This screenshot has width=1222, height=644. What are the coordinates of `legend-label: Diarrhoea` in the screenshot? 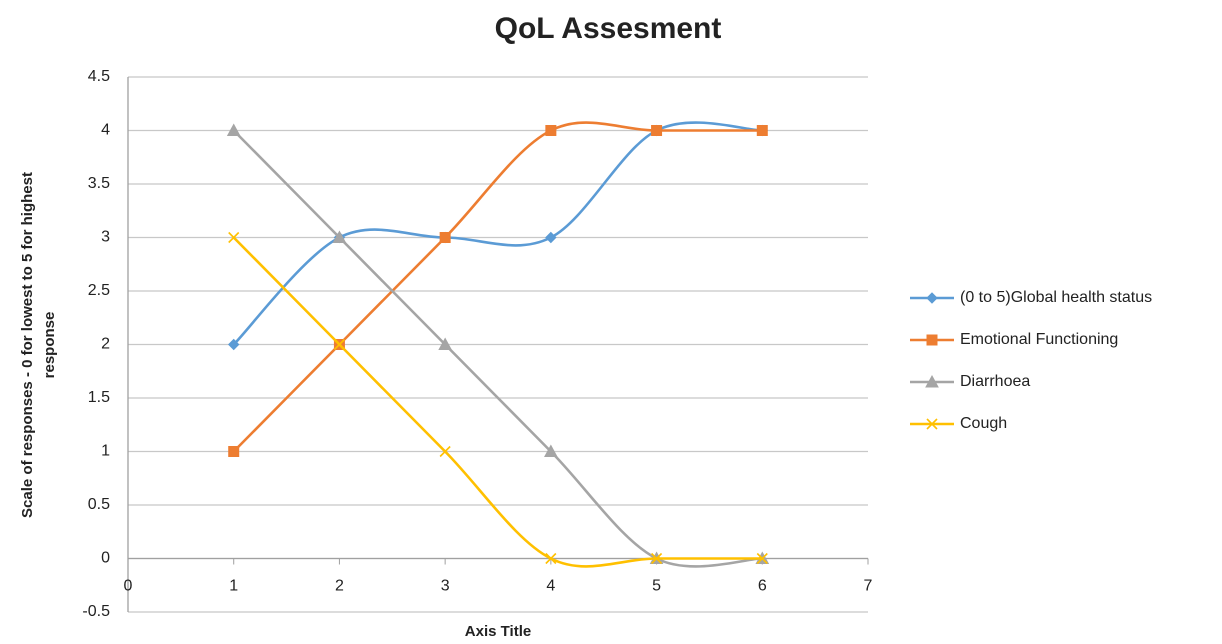 It's located at (995, 381).